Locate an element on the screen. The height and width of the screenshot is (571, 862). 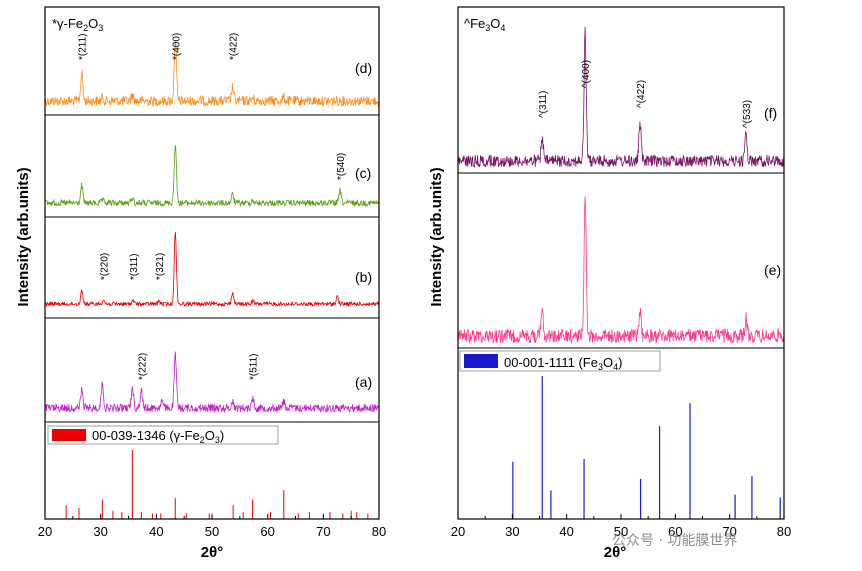
right-xtick-label-2: 40 is located at coordinates (566, 531).